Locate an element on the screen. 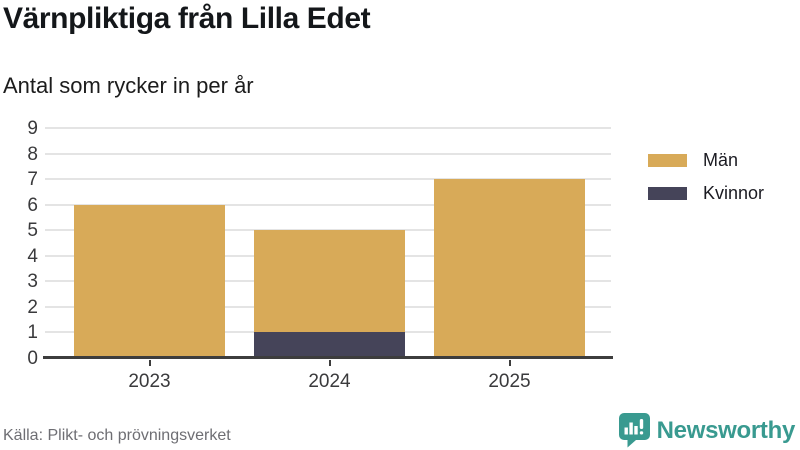  legend-label-kvinnor: Kvinnor is located at coordinates (734, 193).